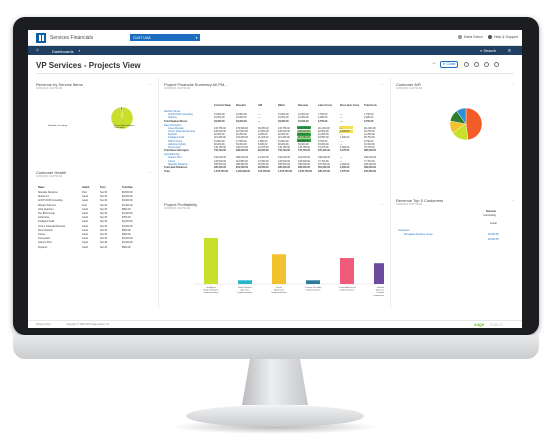 The height and width of the screenshot is (442, 550). Describe the element at coordinates (488, 50) in the screenshot. I see `nav-search-button: ⌕ Search` at that location.